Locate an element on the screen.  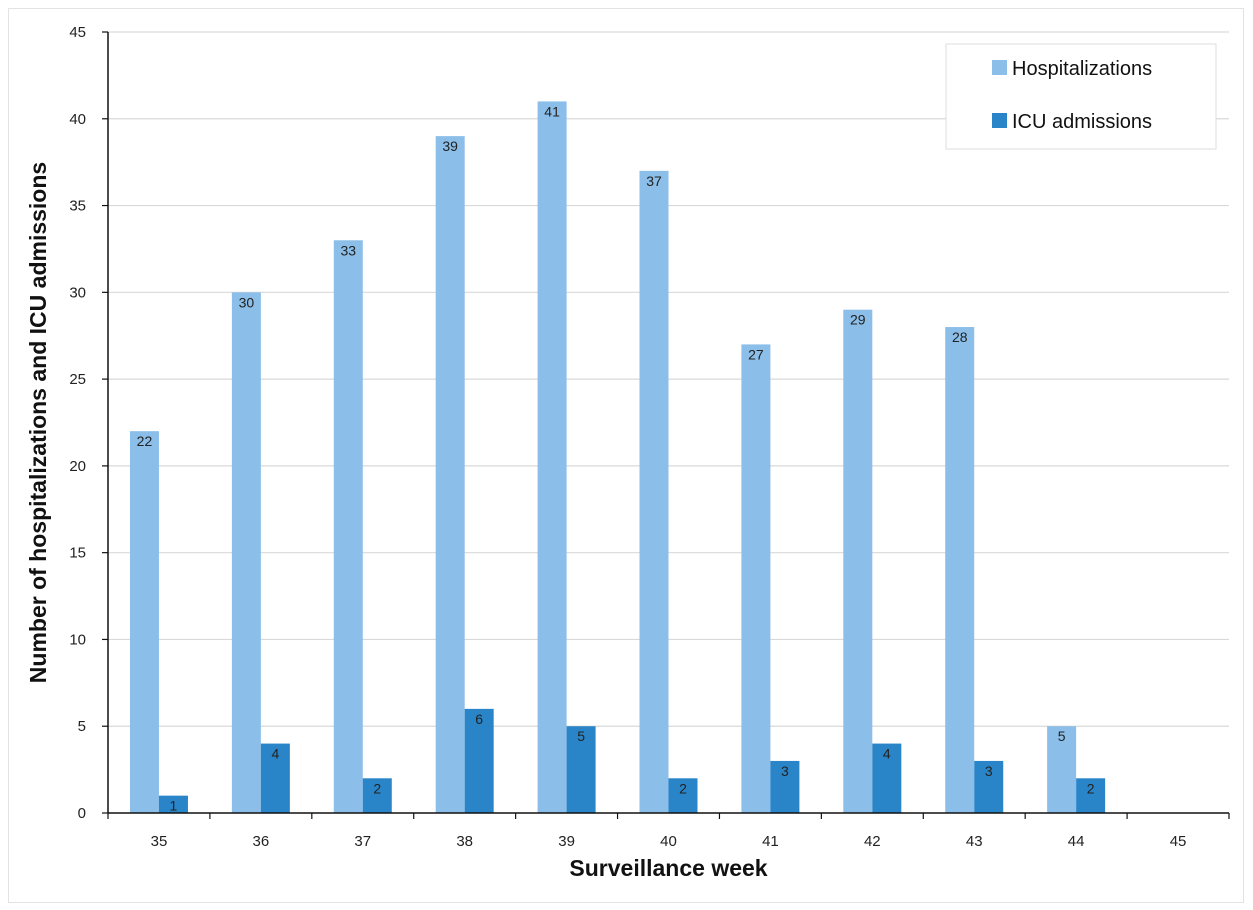
x-tick-40: 40 is located at coordinates (668, 841).